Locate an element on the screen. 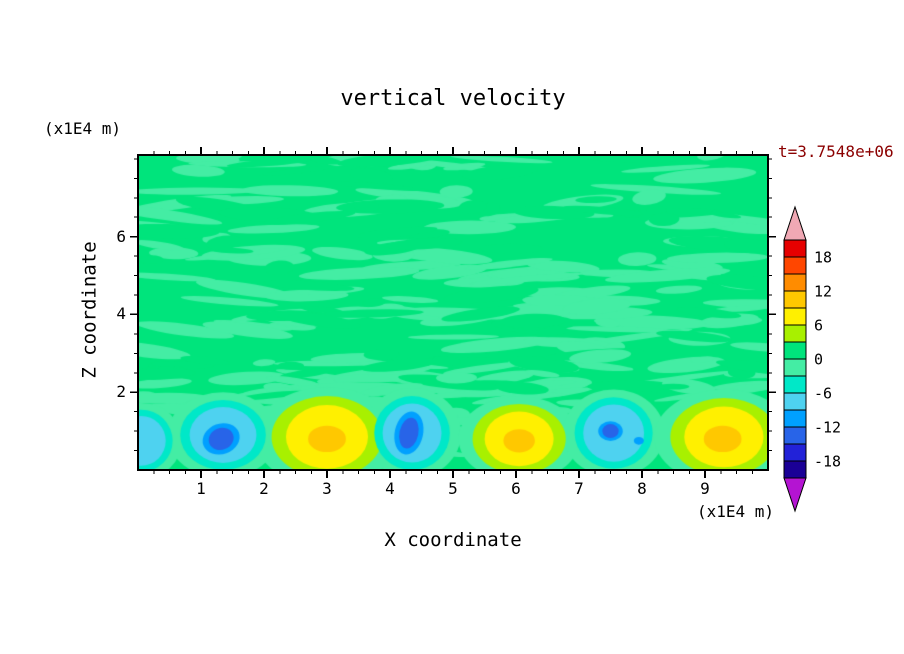 The width and height of the screenshot is (904, 654). x-axis-units-label: (x1E4 m) is located at coordinates (735, 511).